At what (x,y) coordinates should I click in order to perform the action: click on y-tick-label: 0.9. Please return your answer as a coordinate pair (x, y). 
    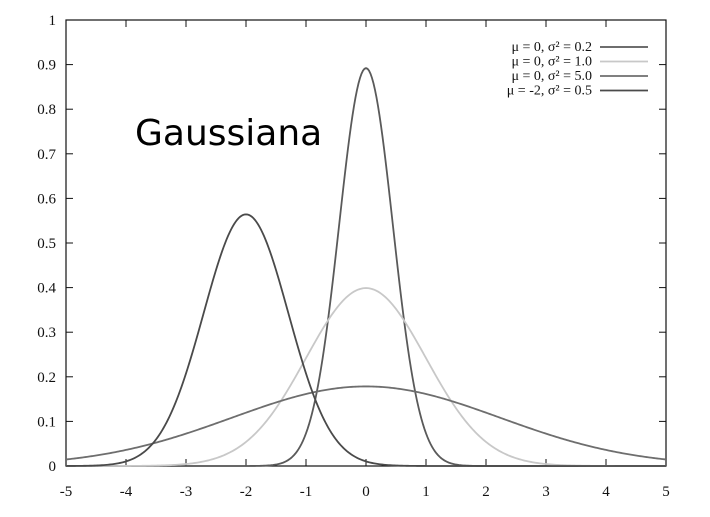
    Looking at the image, I should click on (46, 66).